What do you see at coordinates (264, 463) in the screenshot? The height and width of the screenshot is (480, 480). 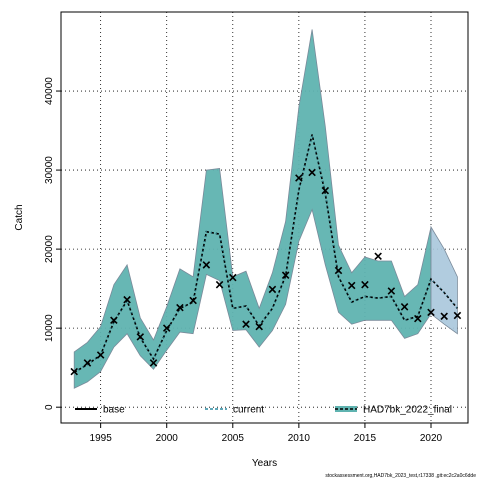 I see `x-axis-label: Years` at bounding box center [264, 463].